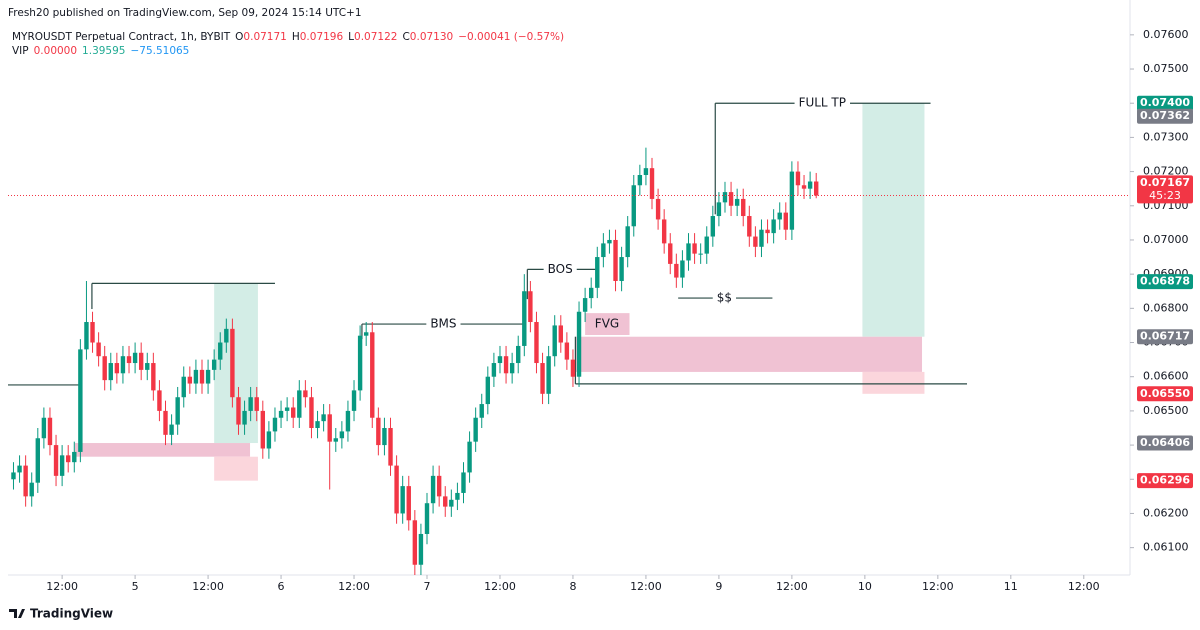 The width and height of the screenshot is (1200, 630). I want to click on y-tick-label: 0.06200, so click(1166, 512).